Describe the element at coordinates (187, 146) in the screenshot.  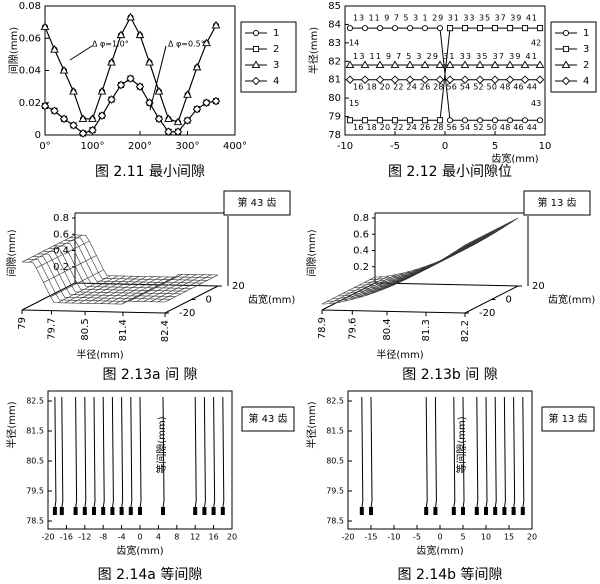
I see `x-tick-label: 300°` at that location.